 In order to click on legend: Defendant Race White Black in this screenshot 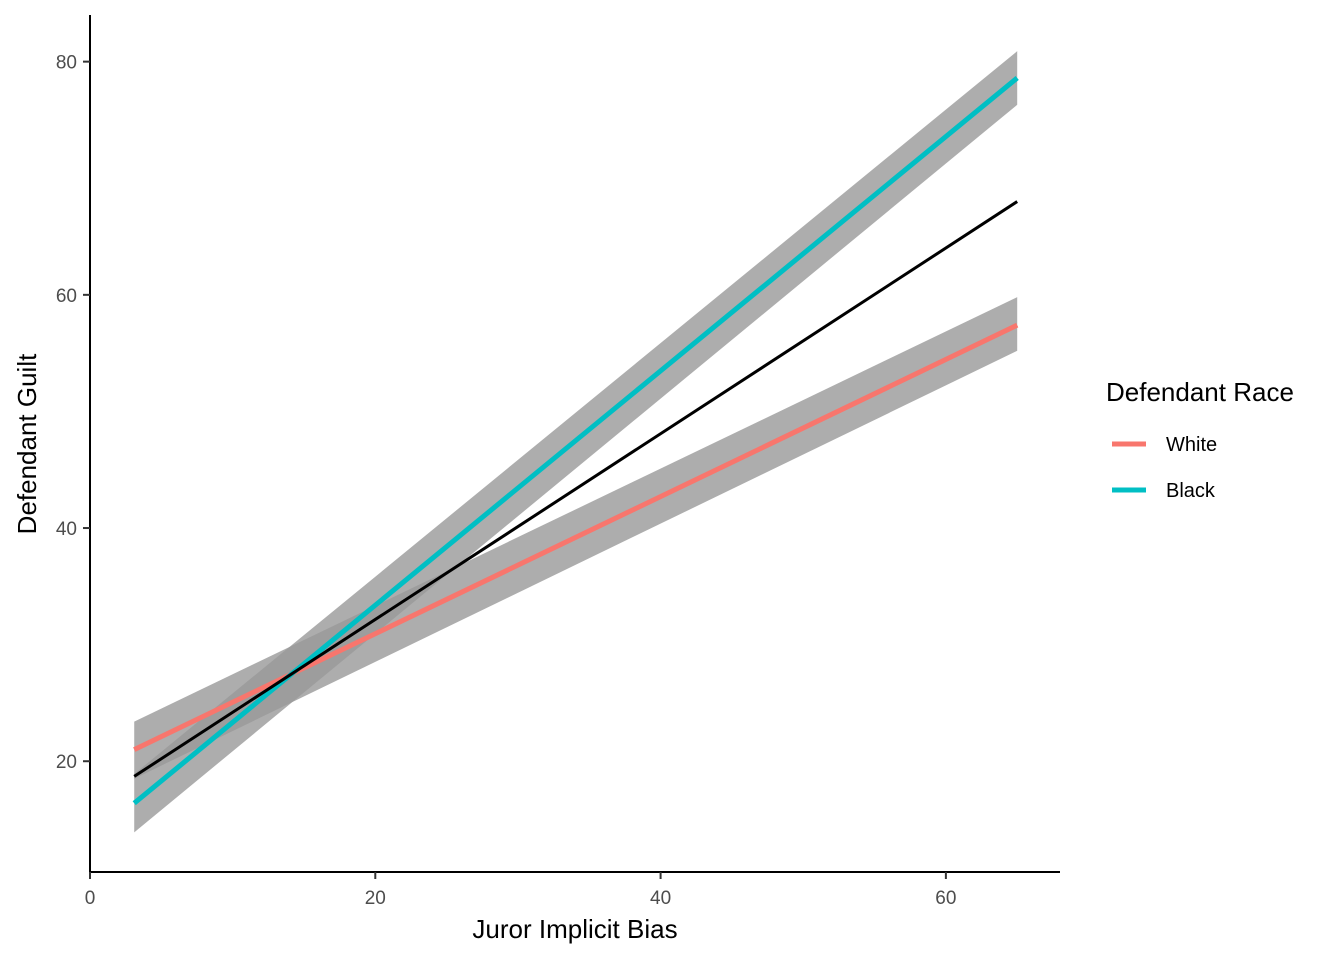, I will do `click(1200, 439)`.